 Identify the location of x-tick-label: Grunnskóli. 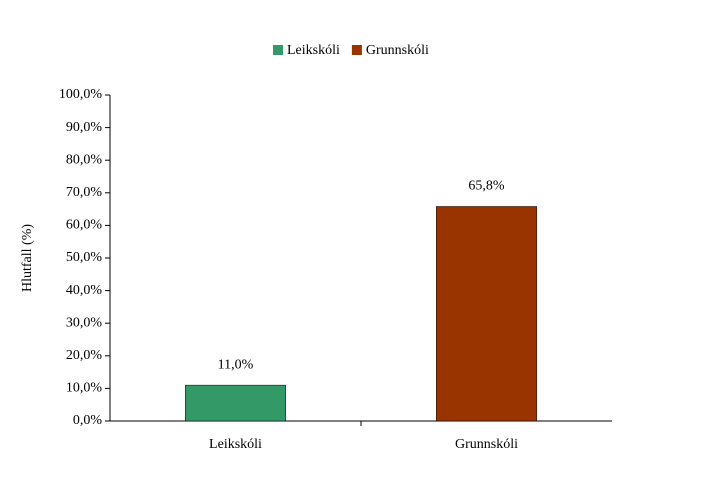
(486, 444).